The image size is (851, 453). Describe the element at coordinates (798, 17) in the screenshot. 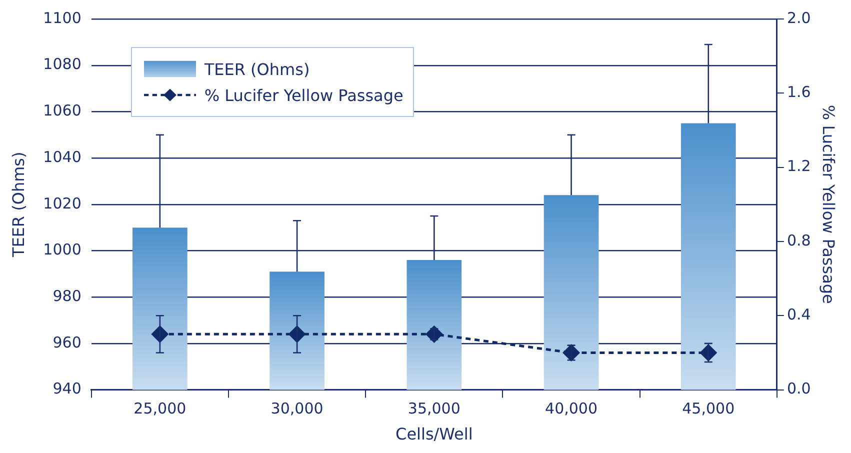

I see `y2-tick-label: 2.0` at that location.